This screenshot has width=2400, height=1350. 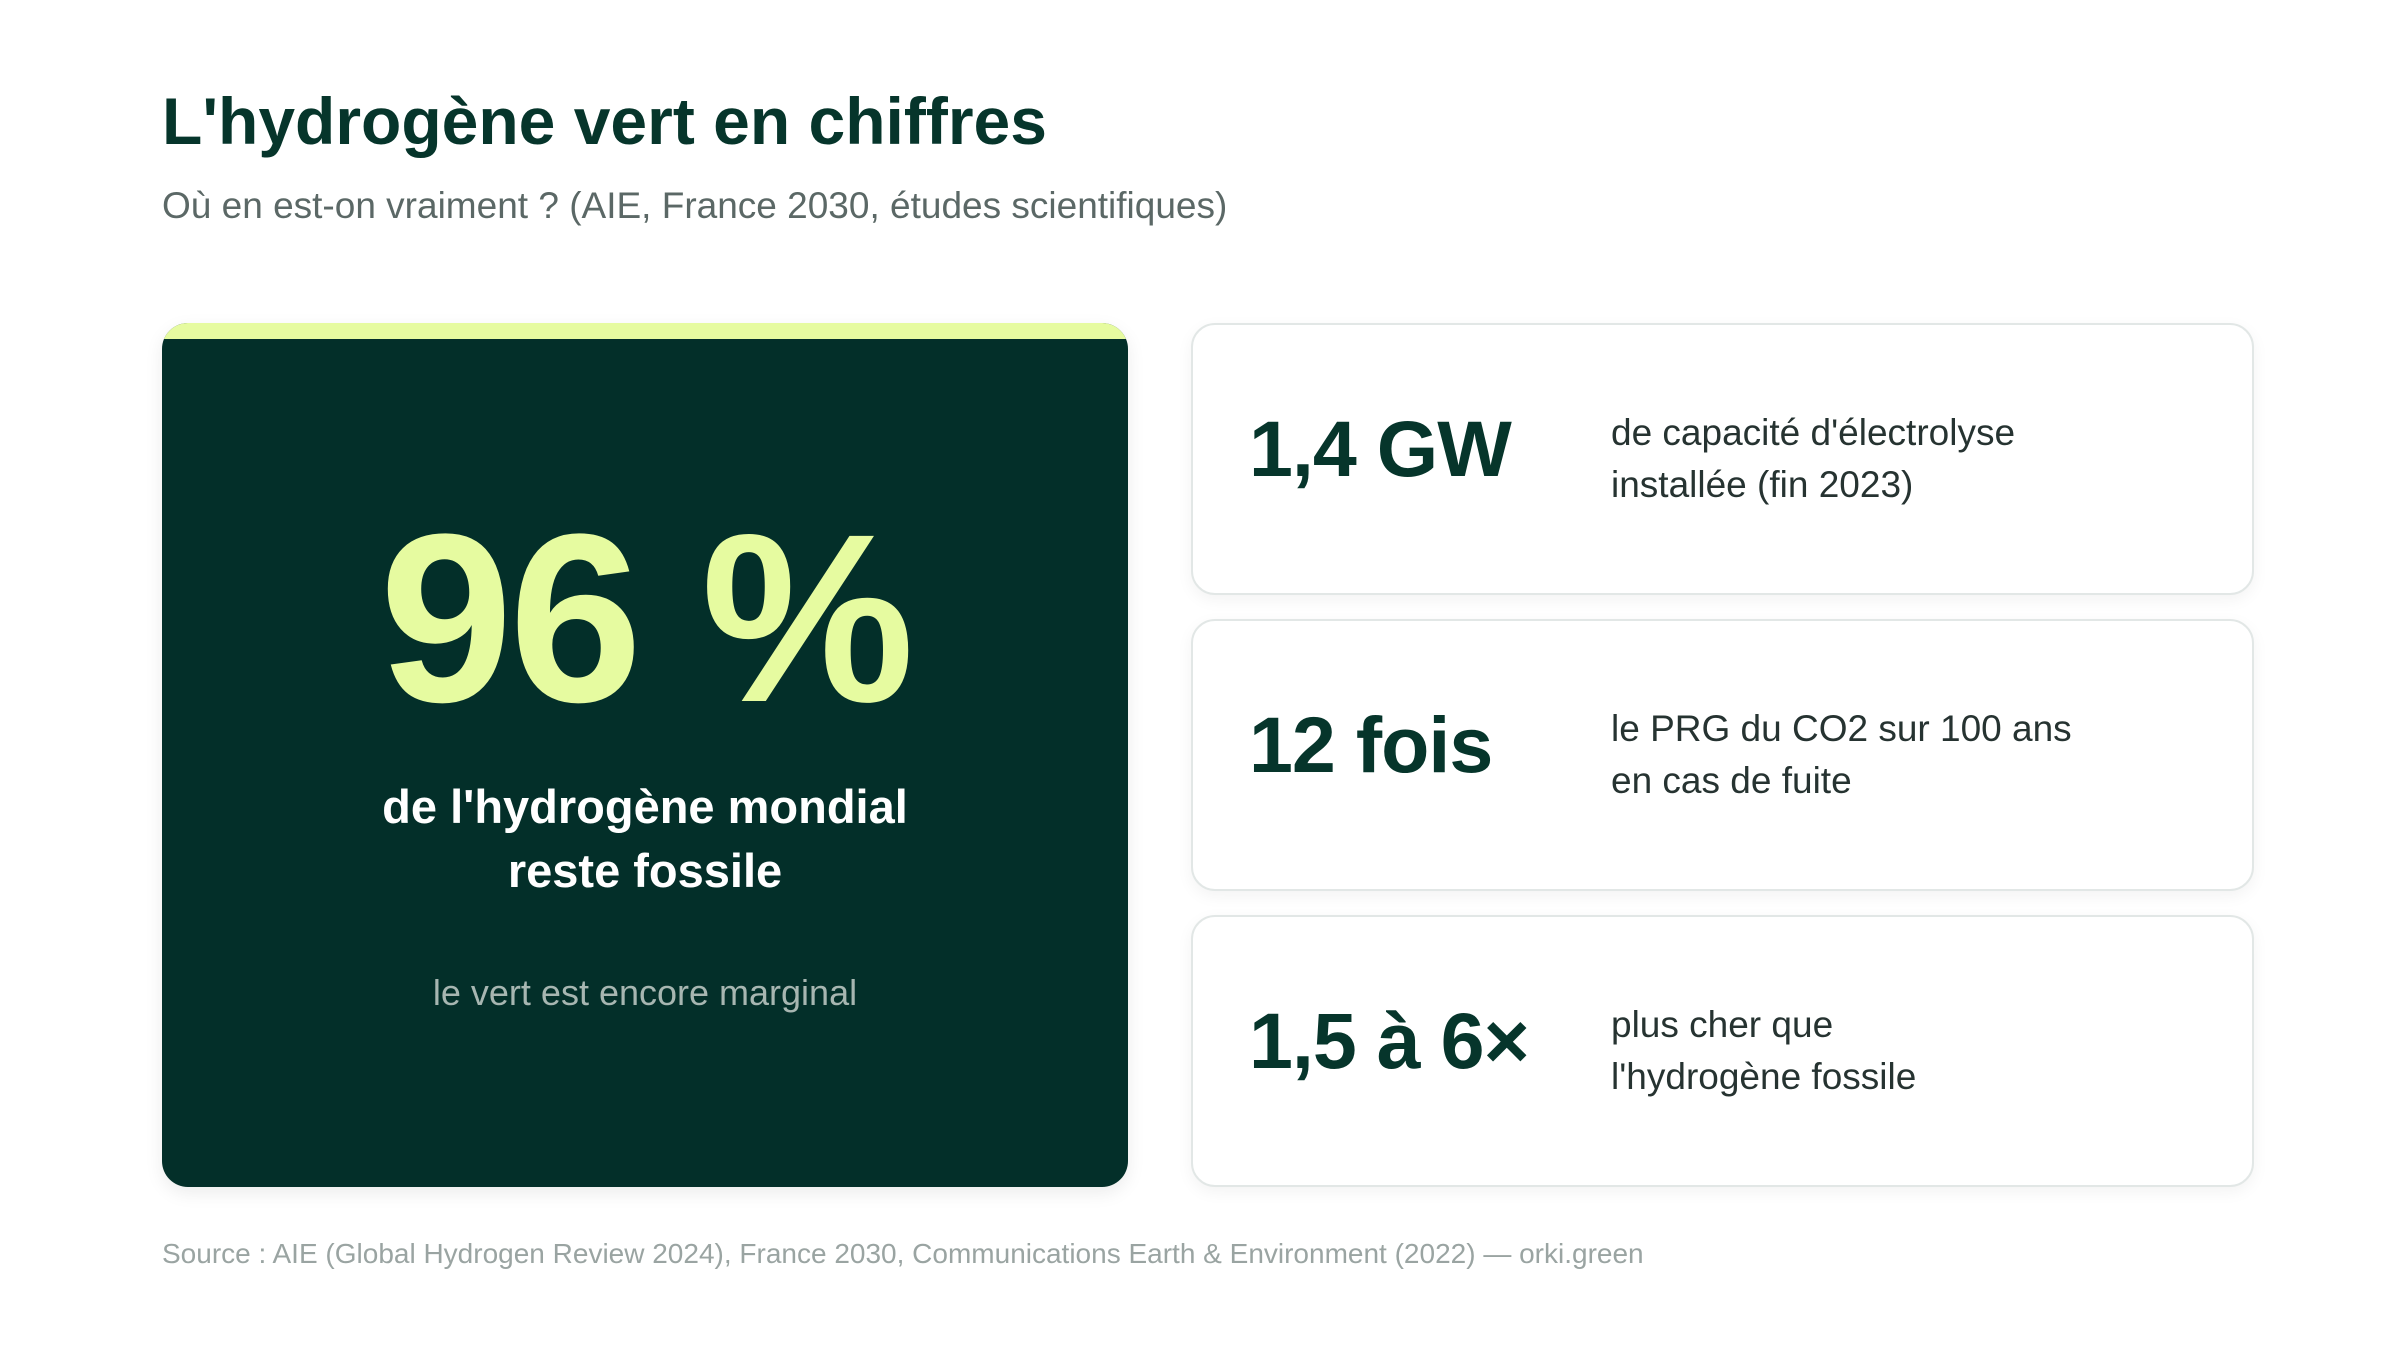 I want to click on stat-value: 12 fois, so click(x=1371, y=744).